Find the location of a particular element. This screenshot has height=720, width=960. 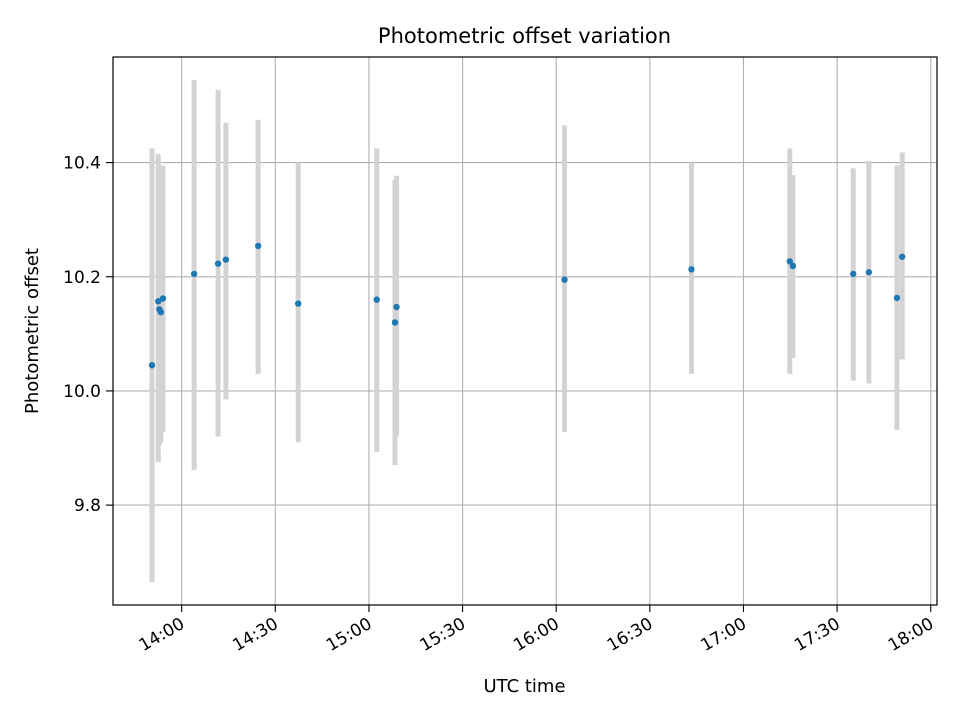

y-tick-label: 9.8 is located at coordinates (87, 506).